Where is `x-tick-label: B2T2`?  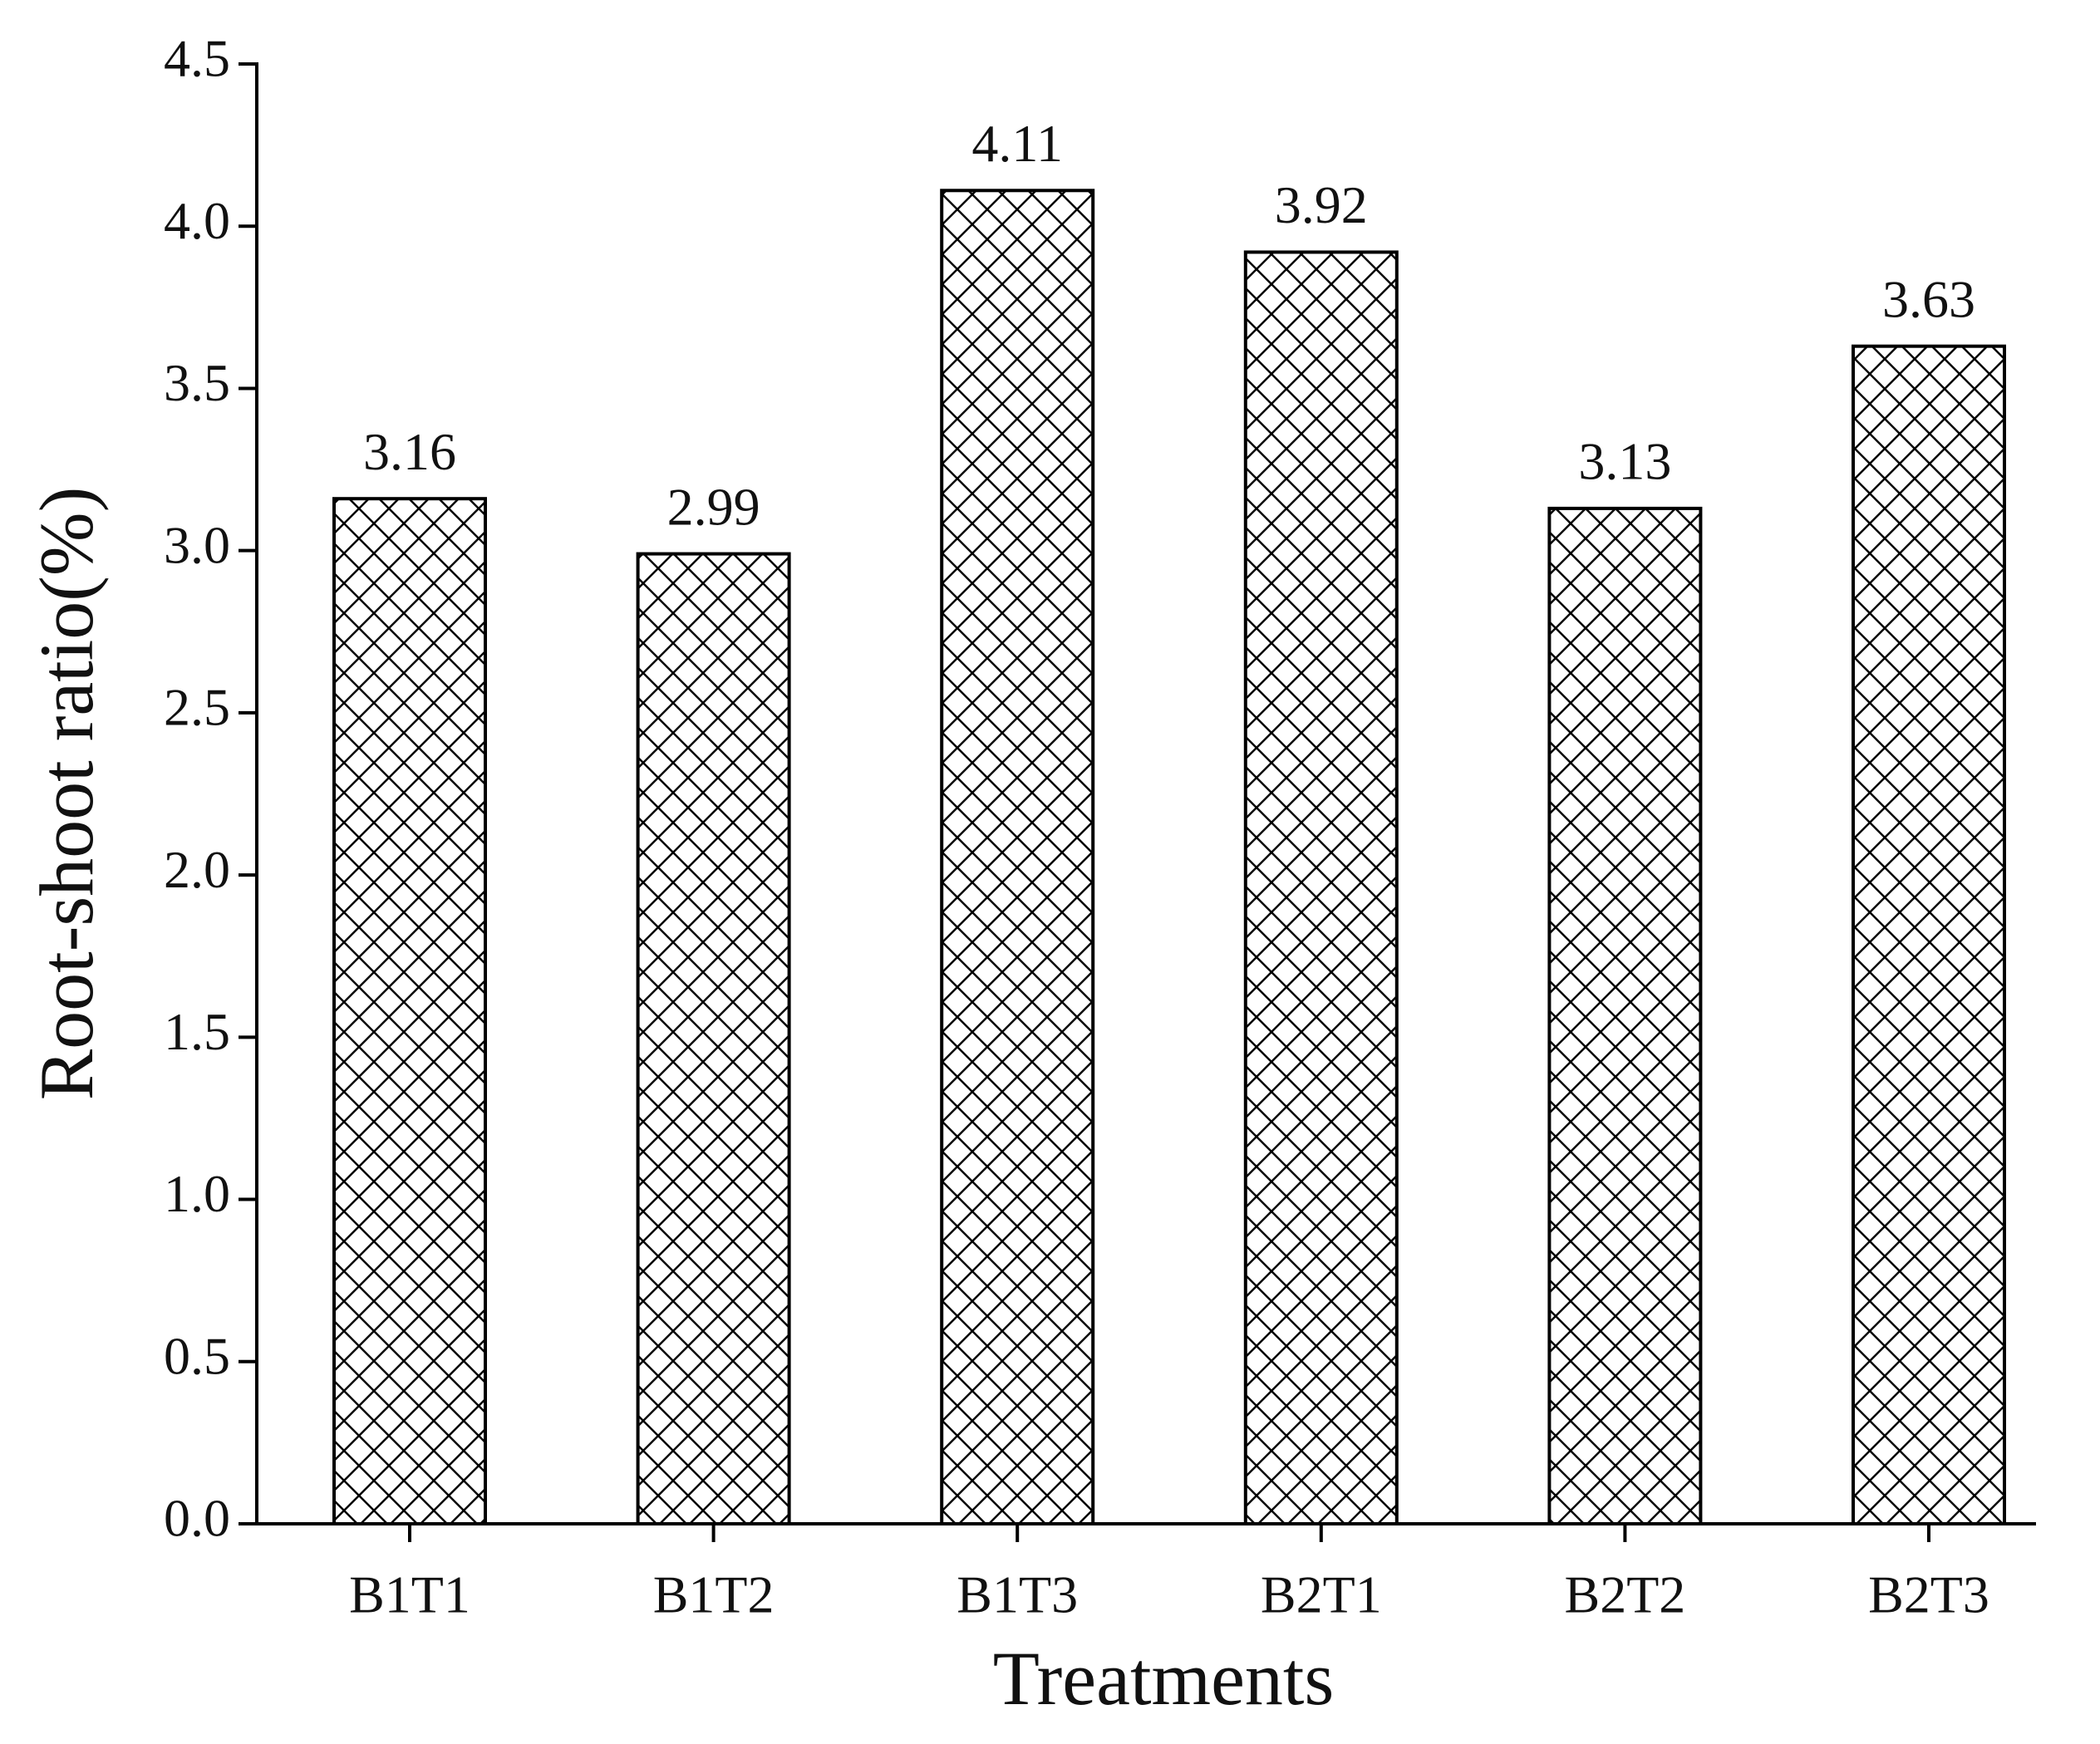 x-tick-label: B2T2 is located at coordinates (1625, 1594).